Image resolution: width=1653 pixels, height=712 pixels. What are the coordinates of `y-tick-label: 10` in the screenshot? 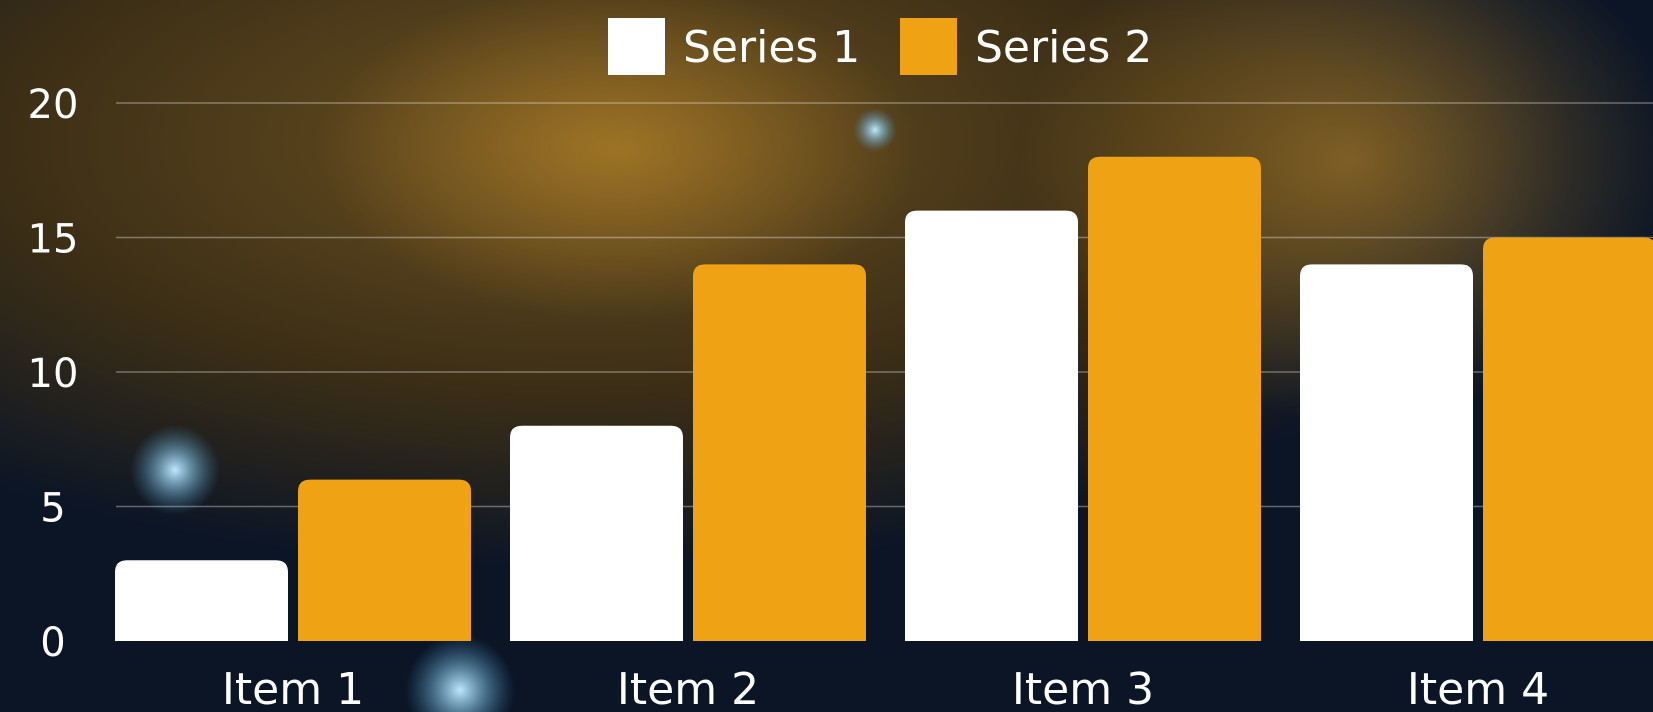 It's located at (53, 374).